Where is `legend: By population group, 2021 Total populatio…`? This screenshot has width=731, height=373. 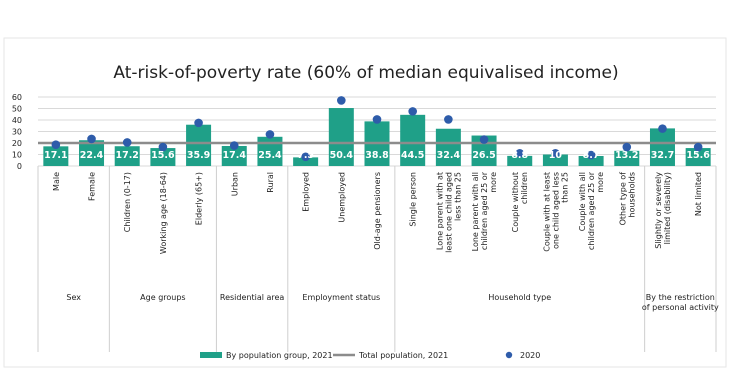 legend: By population group, 2021 Total populatio… is located at coordinates (370, 355).